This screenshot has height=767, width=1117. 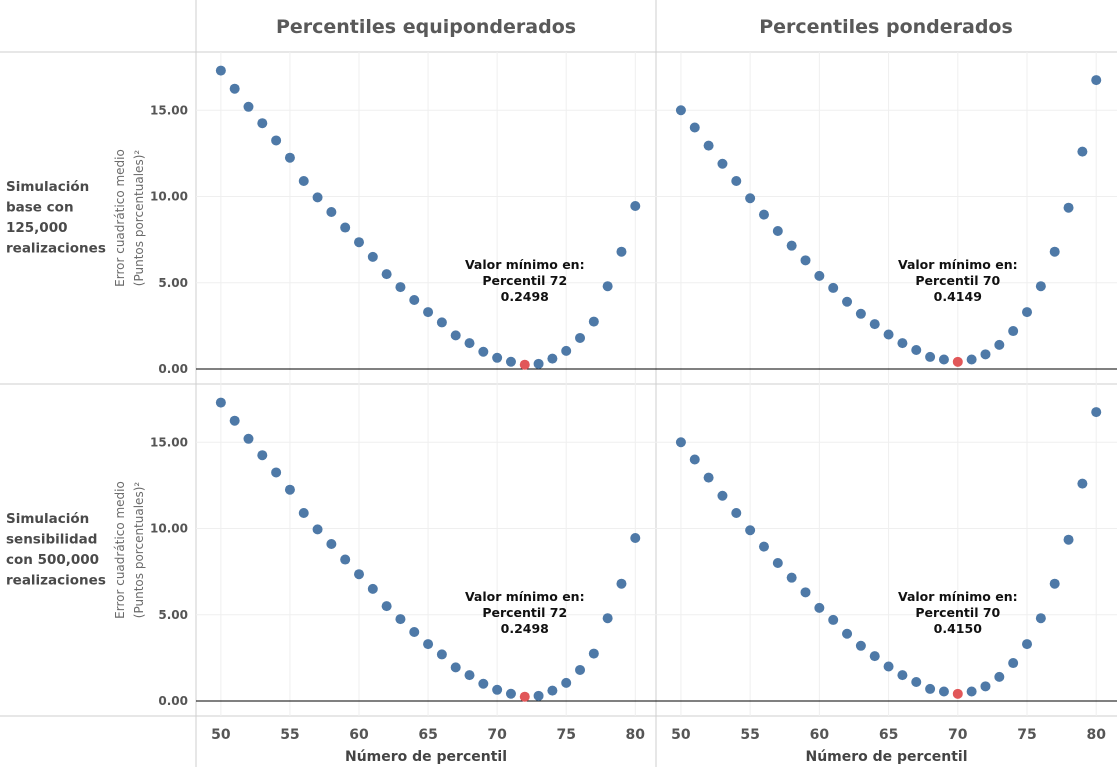 I want to click on minimum-annotation-line: 0.4149, so click(x=958, y=296).